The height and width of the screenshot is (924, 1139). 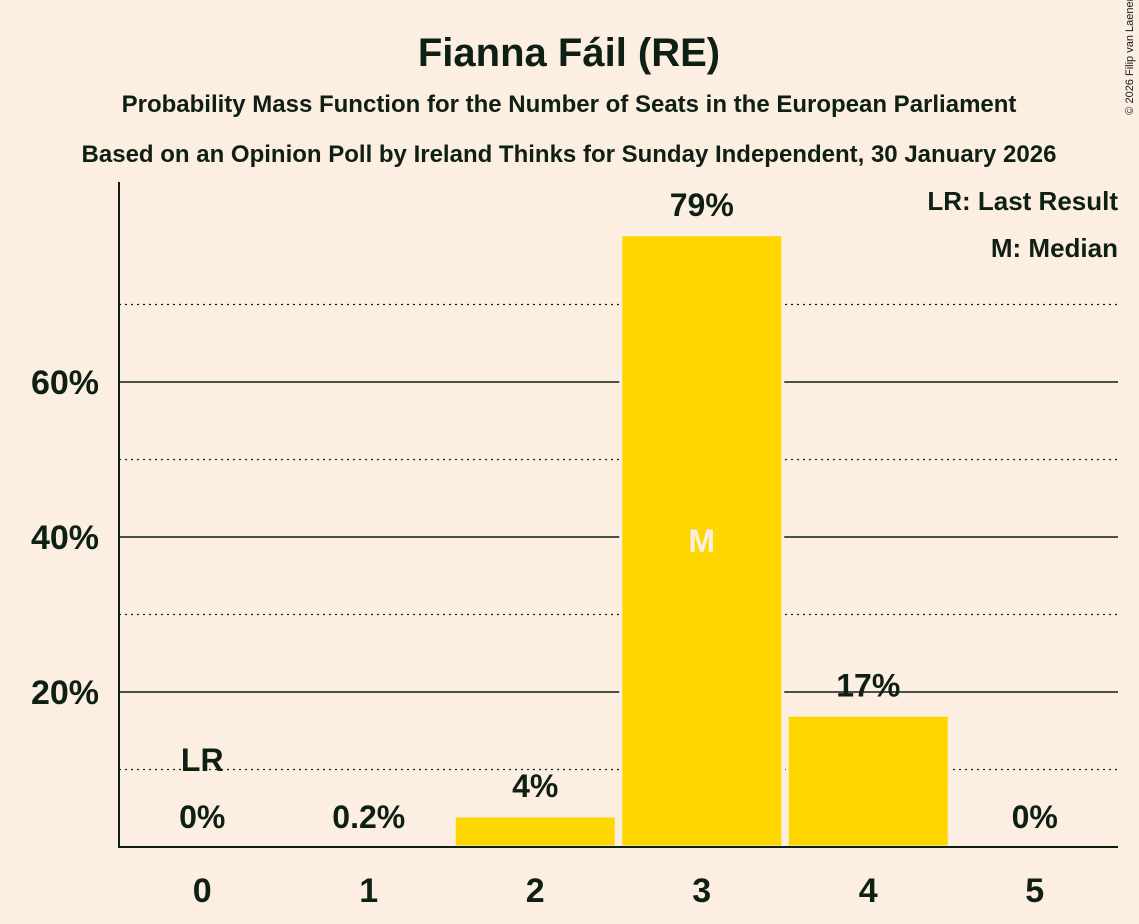 I want to click on x-tick-label: 1, so click(x=368, y=891).